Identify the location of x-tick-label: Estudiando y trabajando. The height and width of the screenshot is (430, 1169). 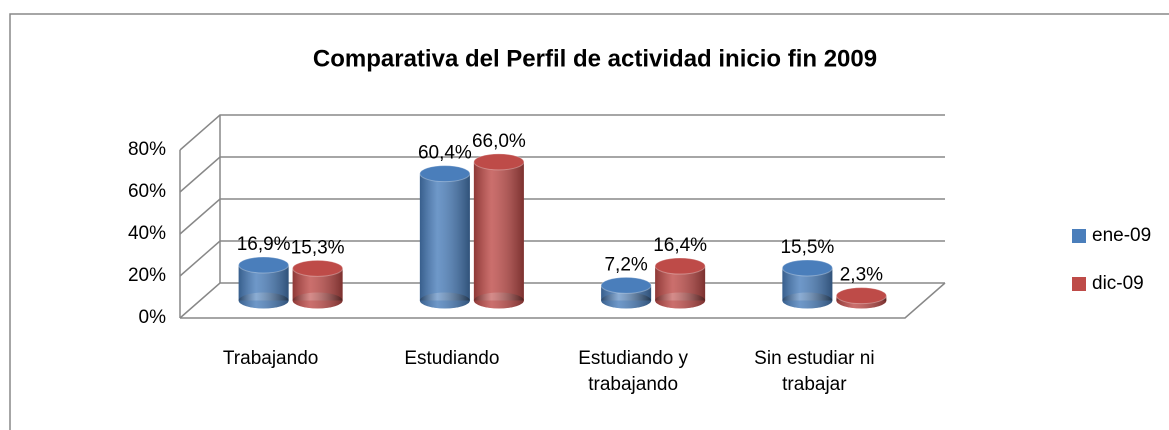
(633, 371).